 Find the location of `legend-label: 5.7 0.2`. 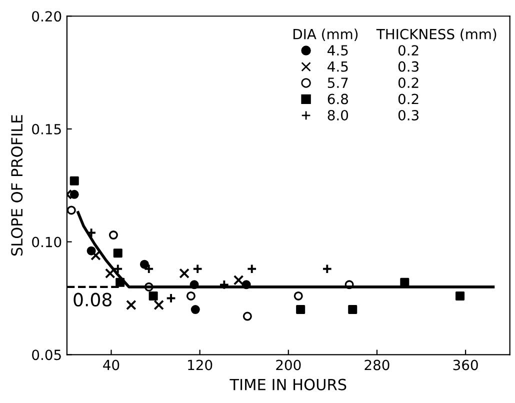

legend-label: 5.7 0.2 is located at coordinates (373, 83).